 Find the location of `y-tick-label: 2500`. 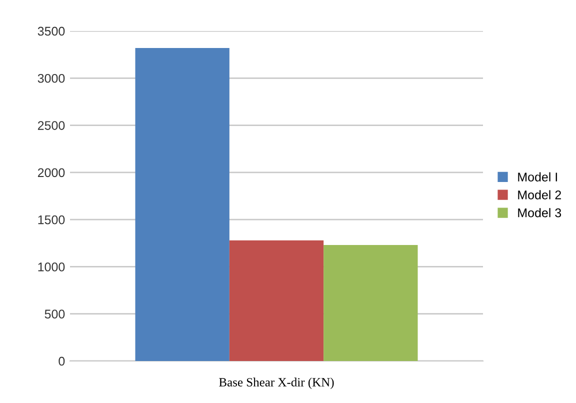

y-tick-label: 2500 is located at coordinates (51, 125).